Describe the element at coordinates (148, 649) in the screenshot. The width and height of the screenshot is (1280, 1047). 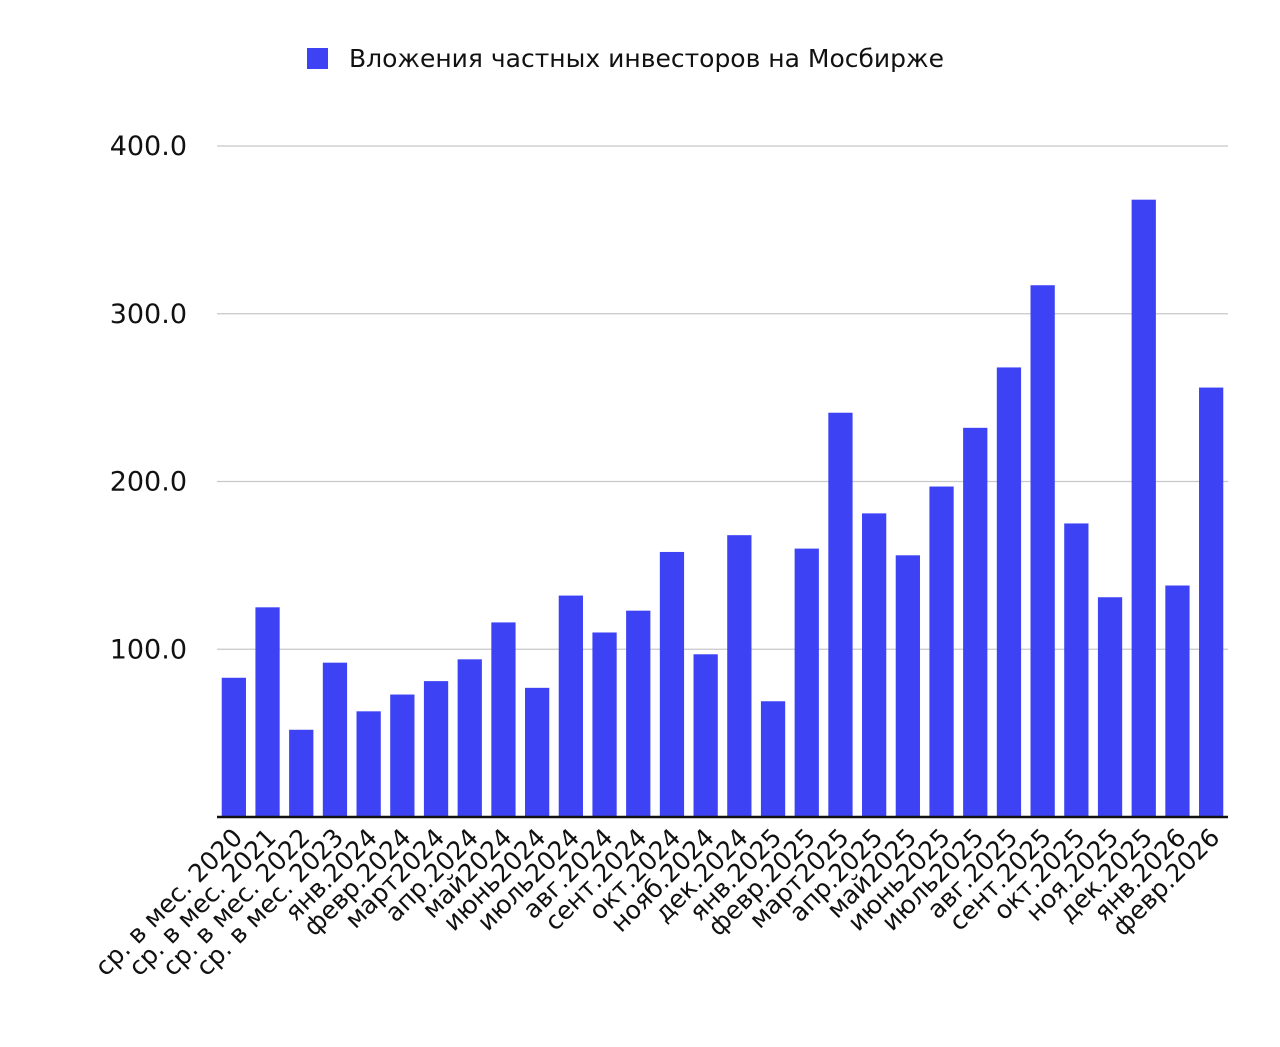
I see `y-tick-label: 100.0` at that location.